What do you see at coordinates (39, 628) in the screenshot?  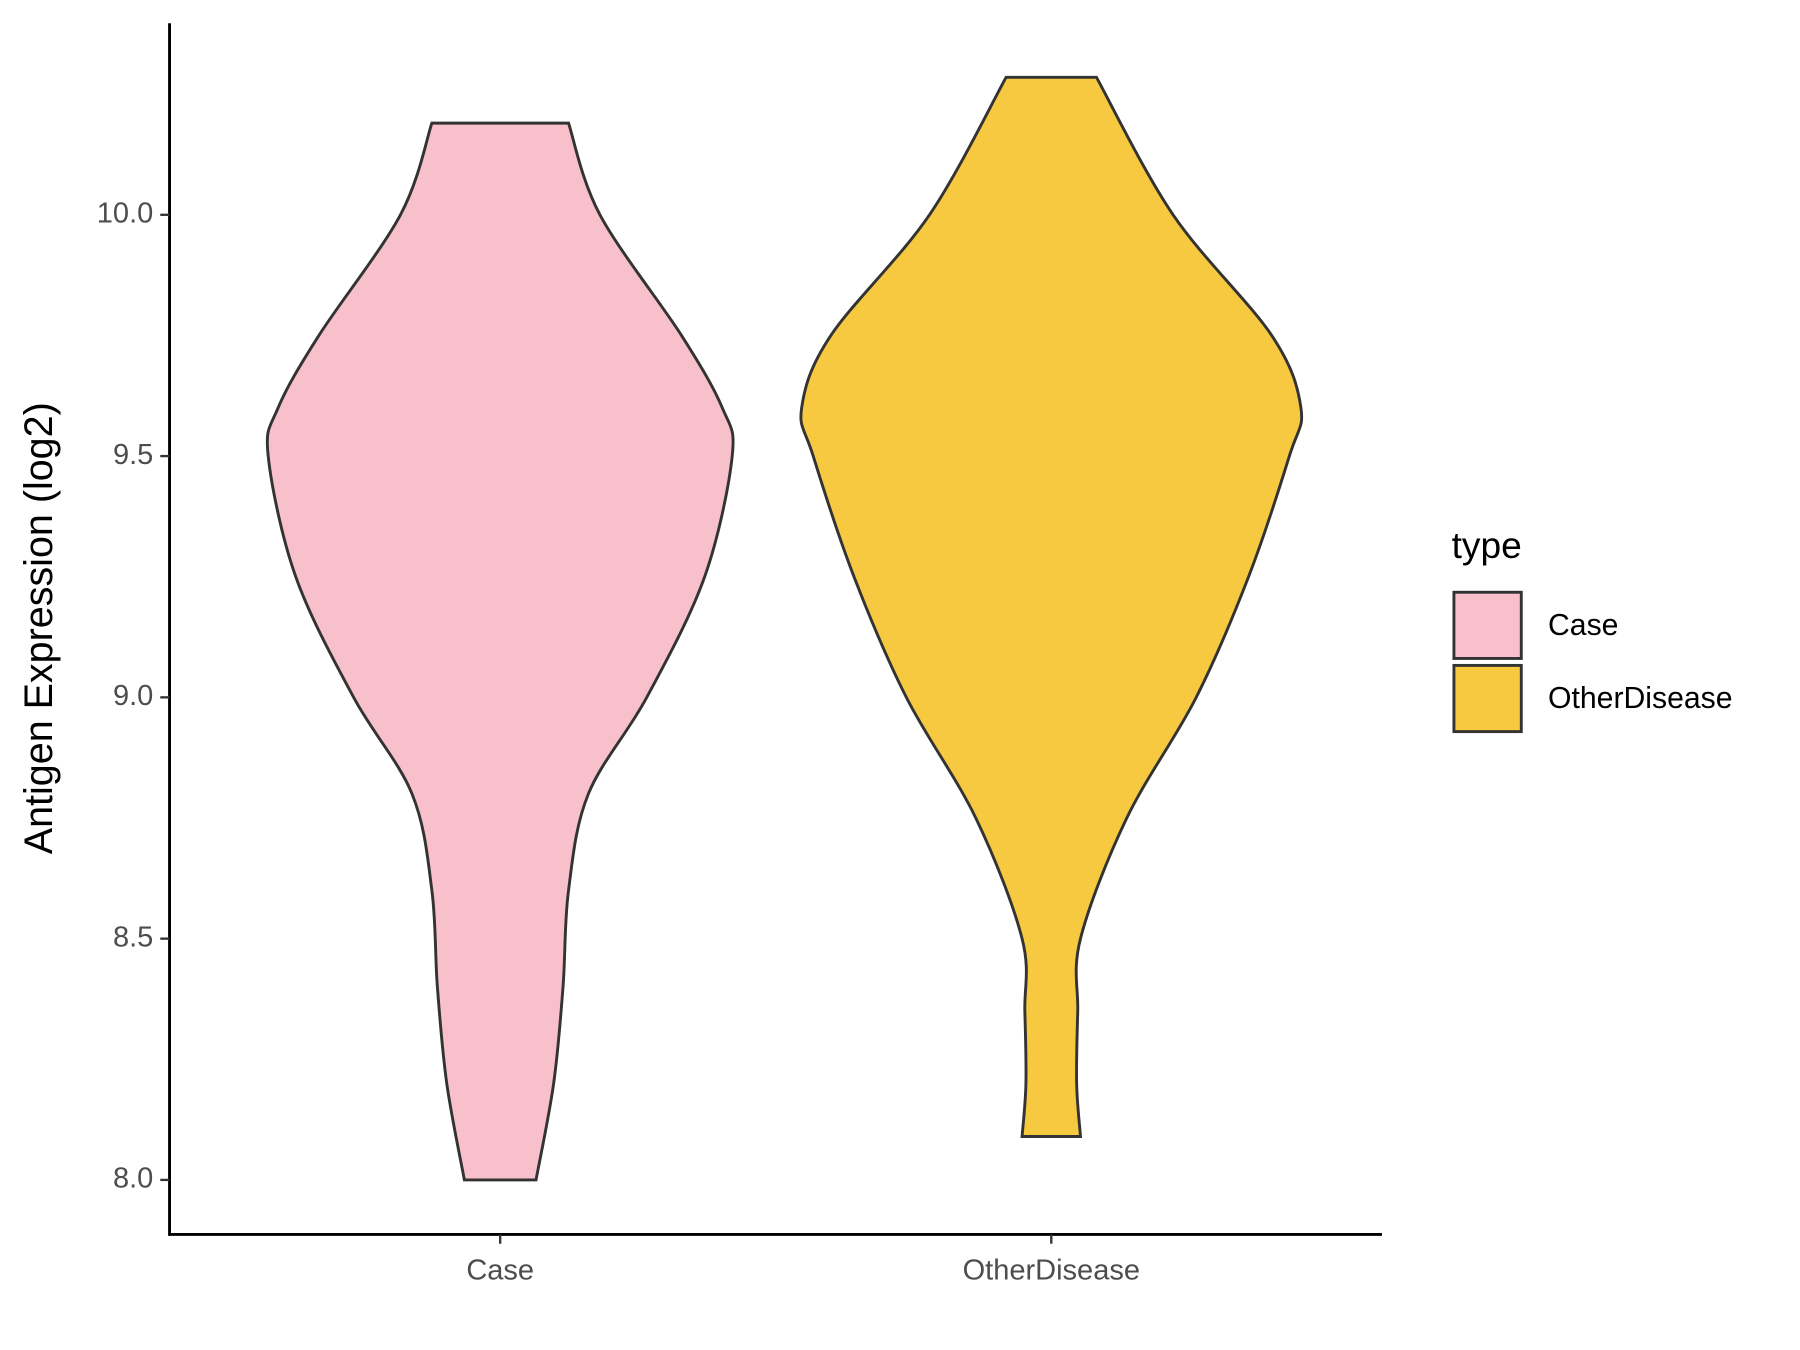 I see `y-axis-title: Antigen Expression (log2)` at bounding box center [39, 628].